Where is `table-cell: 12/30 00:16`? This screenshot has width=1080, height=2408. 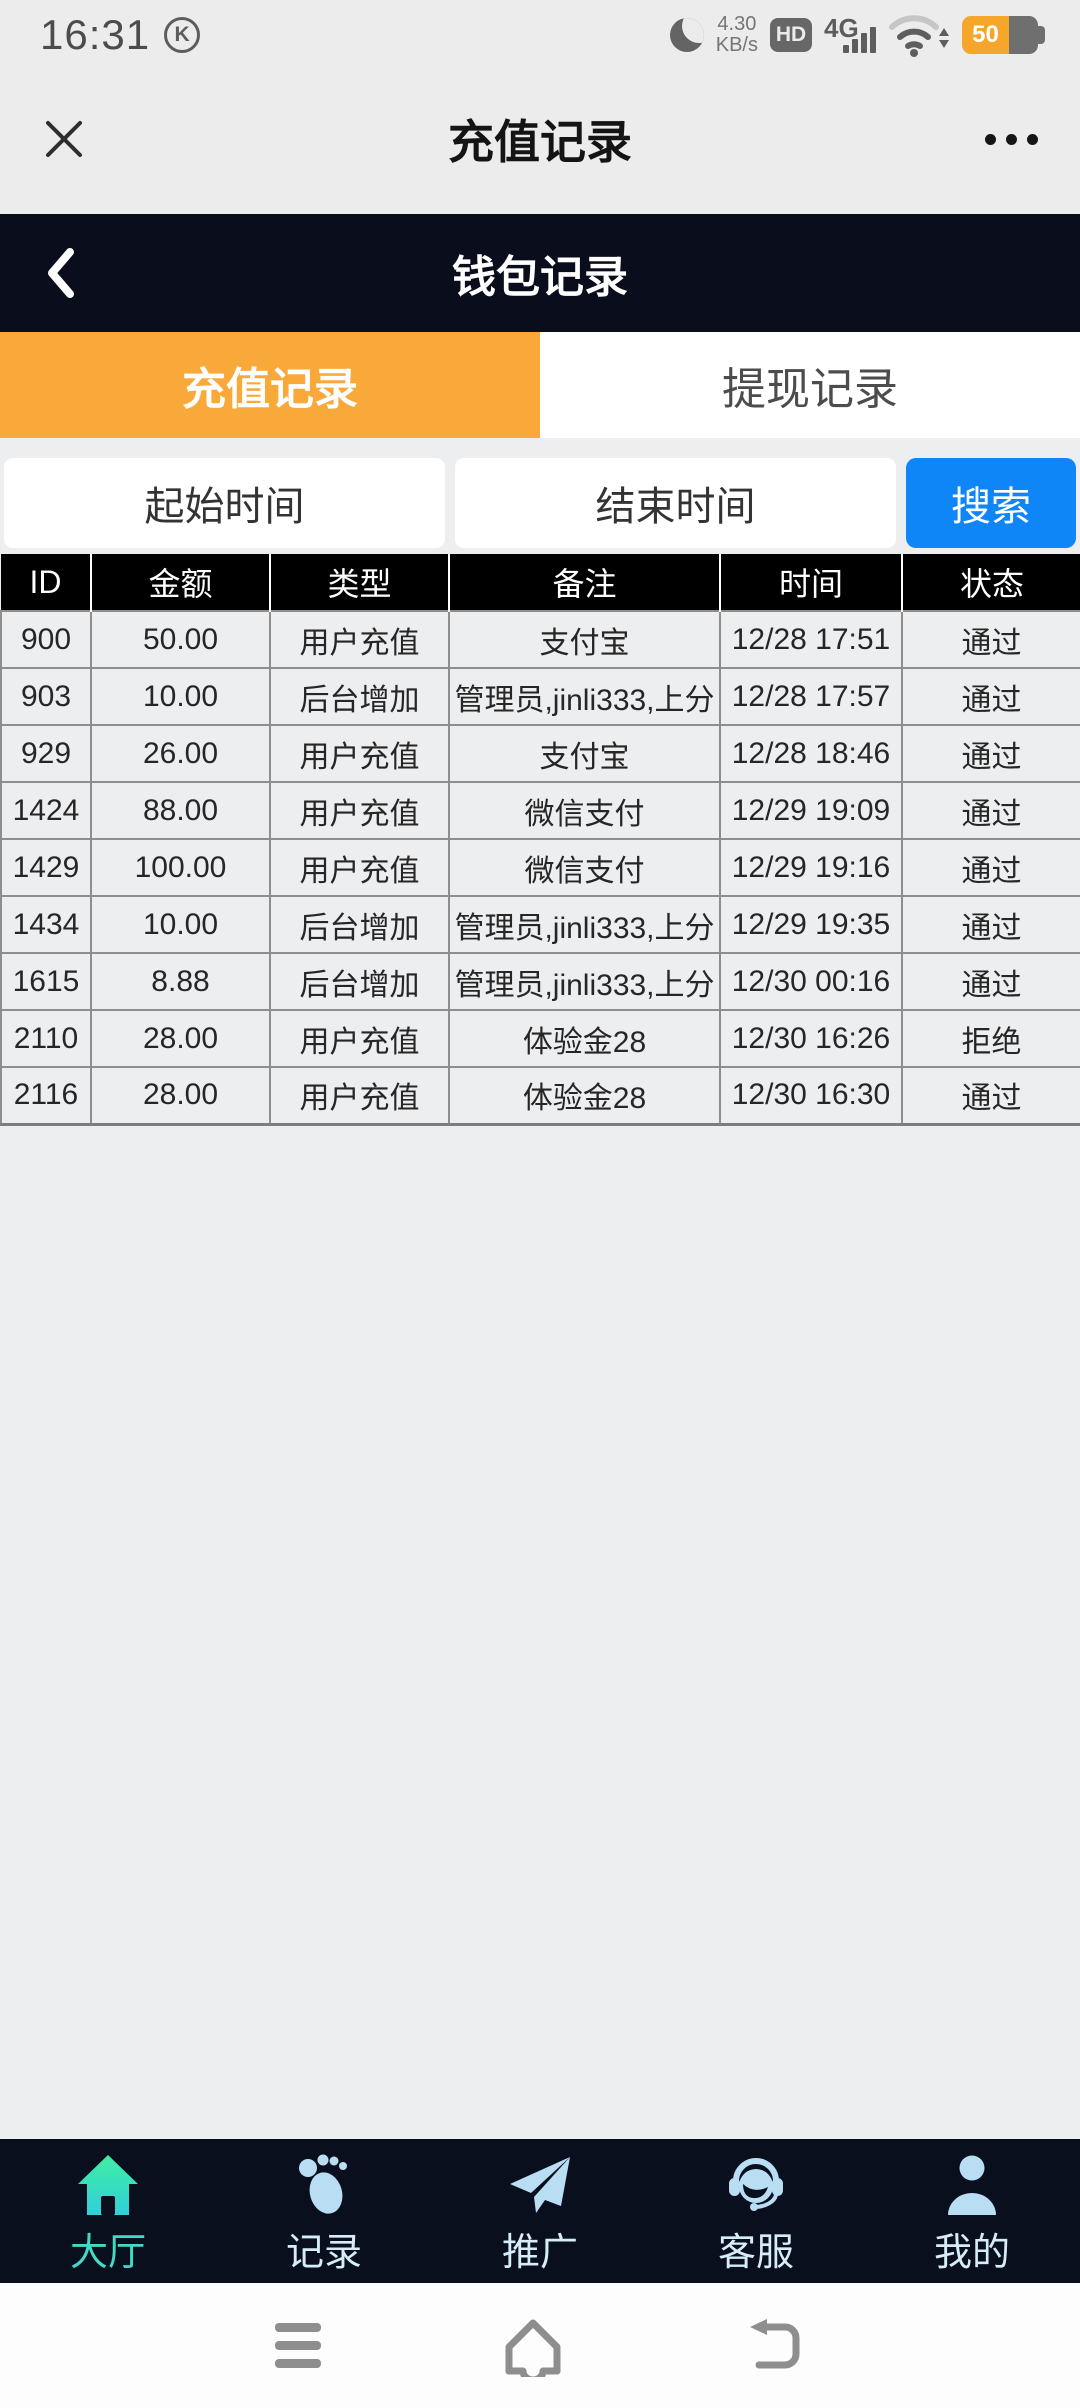 table-cell: 12/30 00:16 is located at coordinates (811, 981).